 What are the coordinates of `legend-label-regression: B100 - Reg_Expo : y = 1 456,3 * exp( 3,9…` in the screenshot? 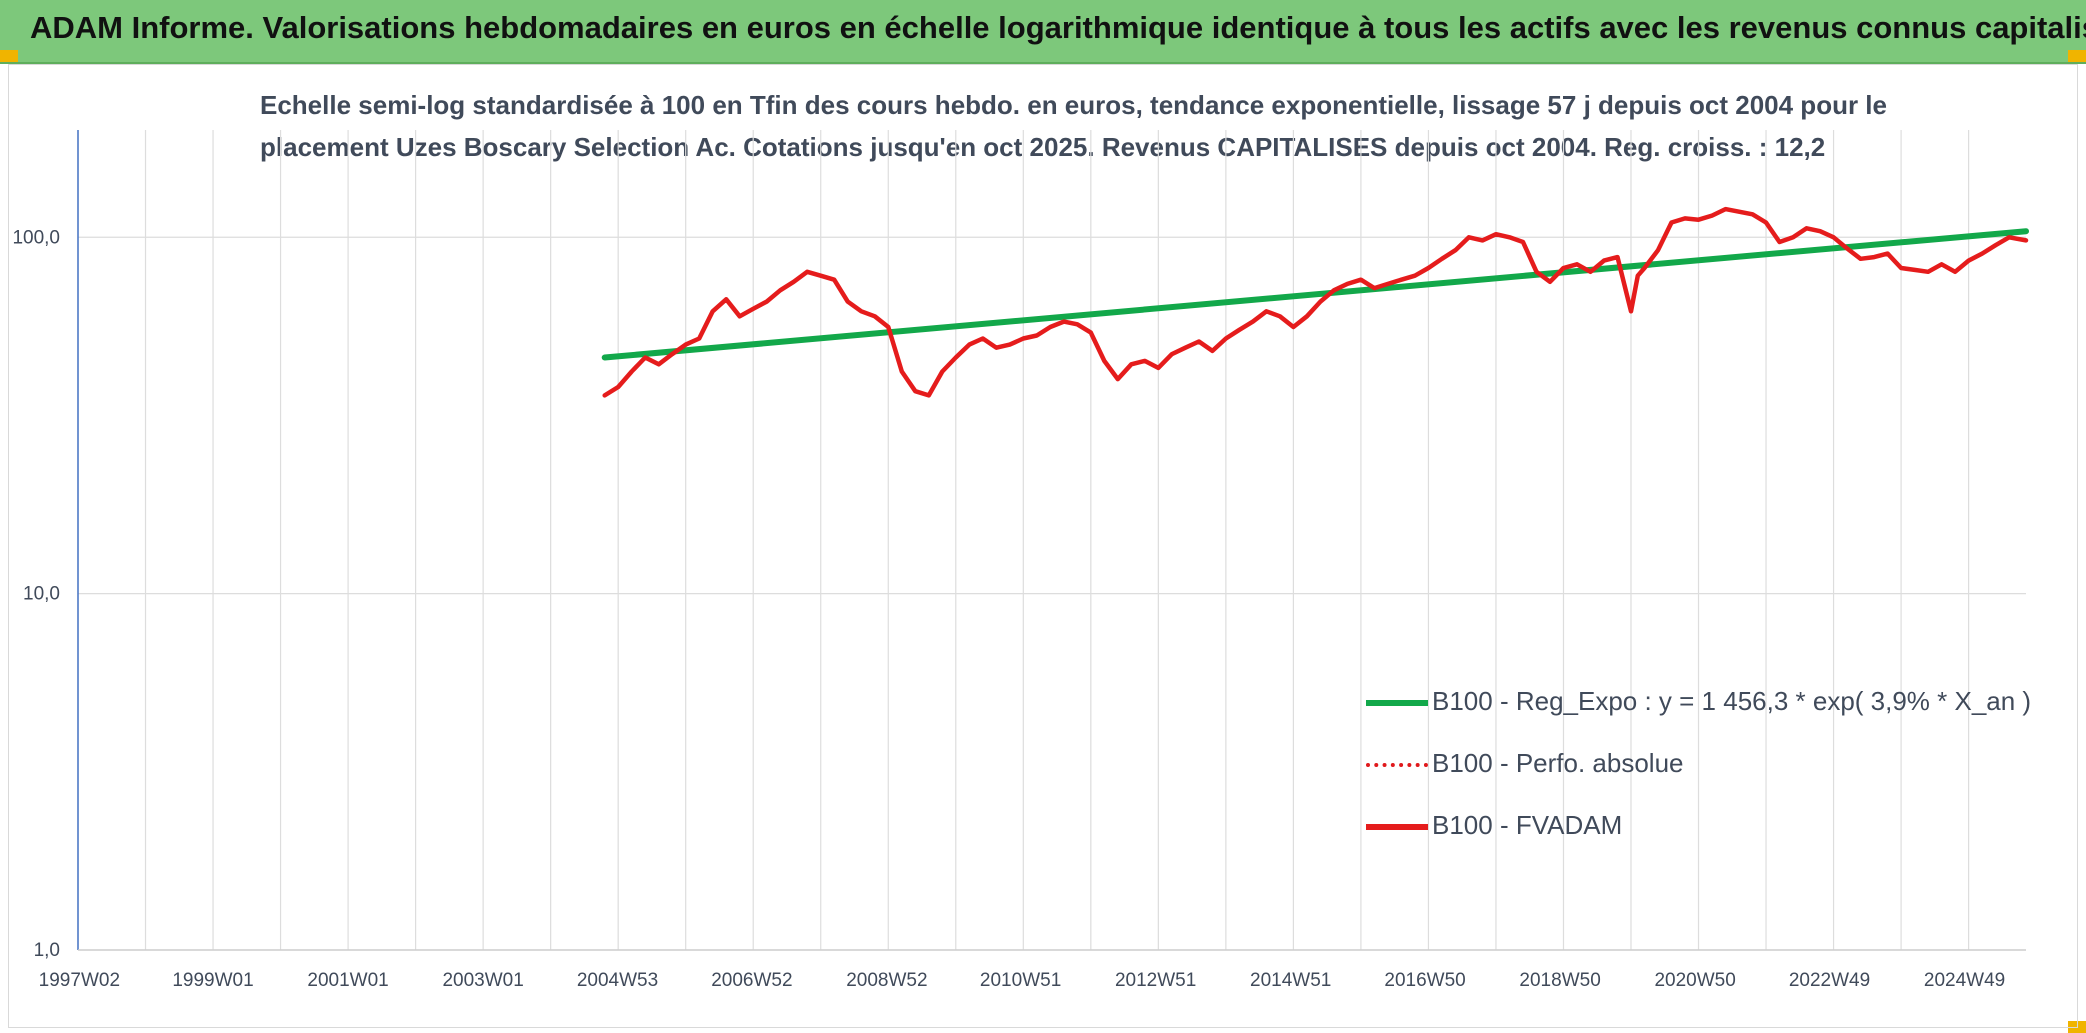 It's located at (1732, 701).